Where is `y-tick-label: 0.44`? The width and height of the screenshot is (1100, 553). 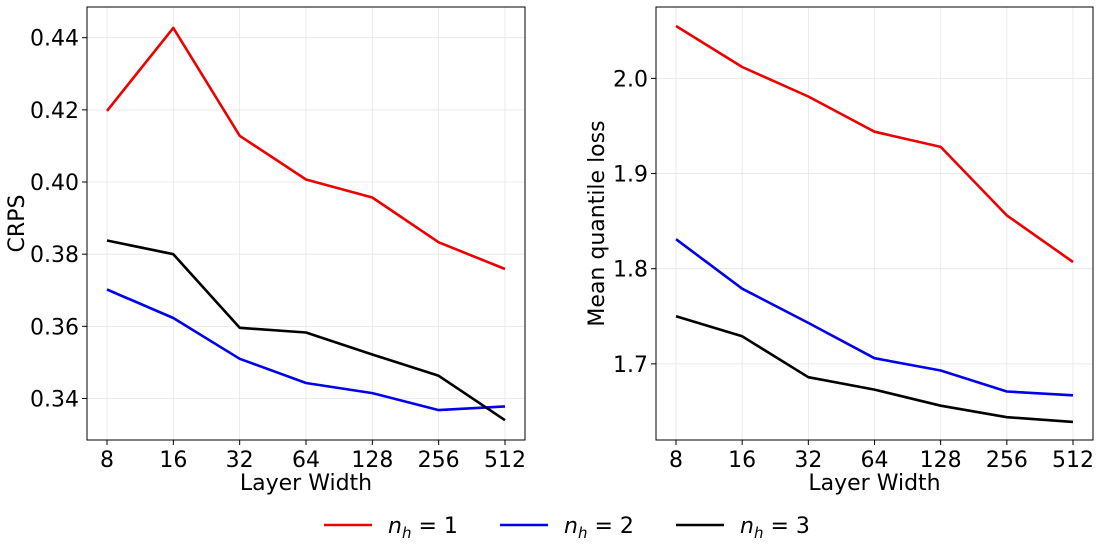
y-tick-label: 0.44 is located at coordinates (54, 39).